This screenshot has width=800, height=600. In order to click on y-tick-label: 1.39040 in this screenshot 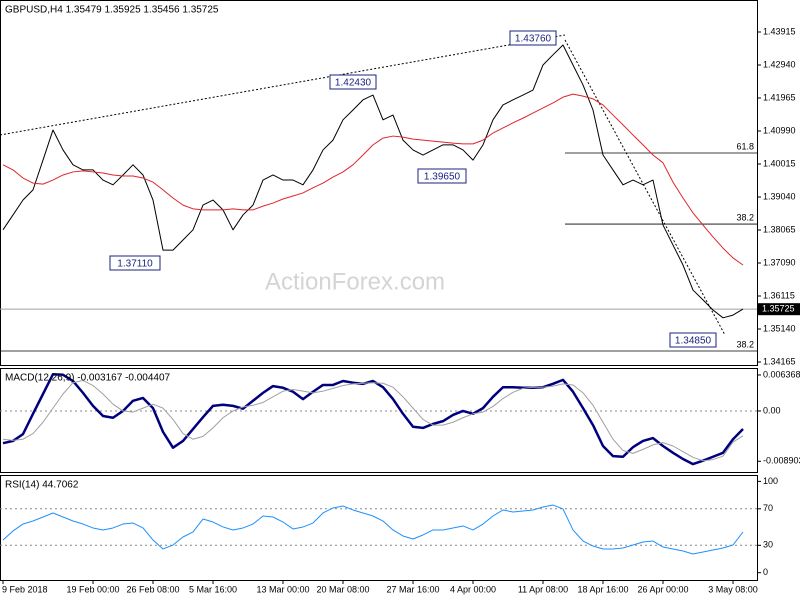, I will do `click(779, 196)`.